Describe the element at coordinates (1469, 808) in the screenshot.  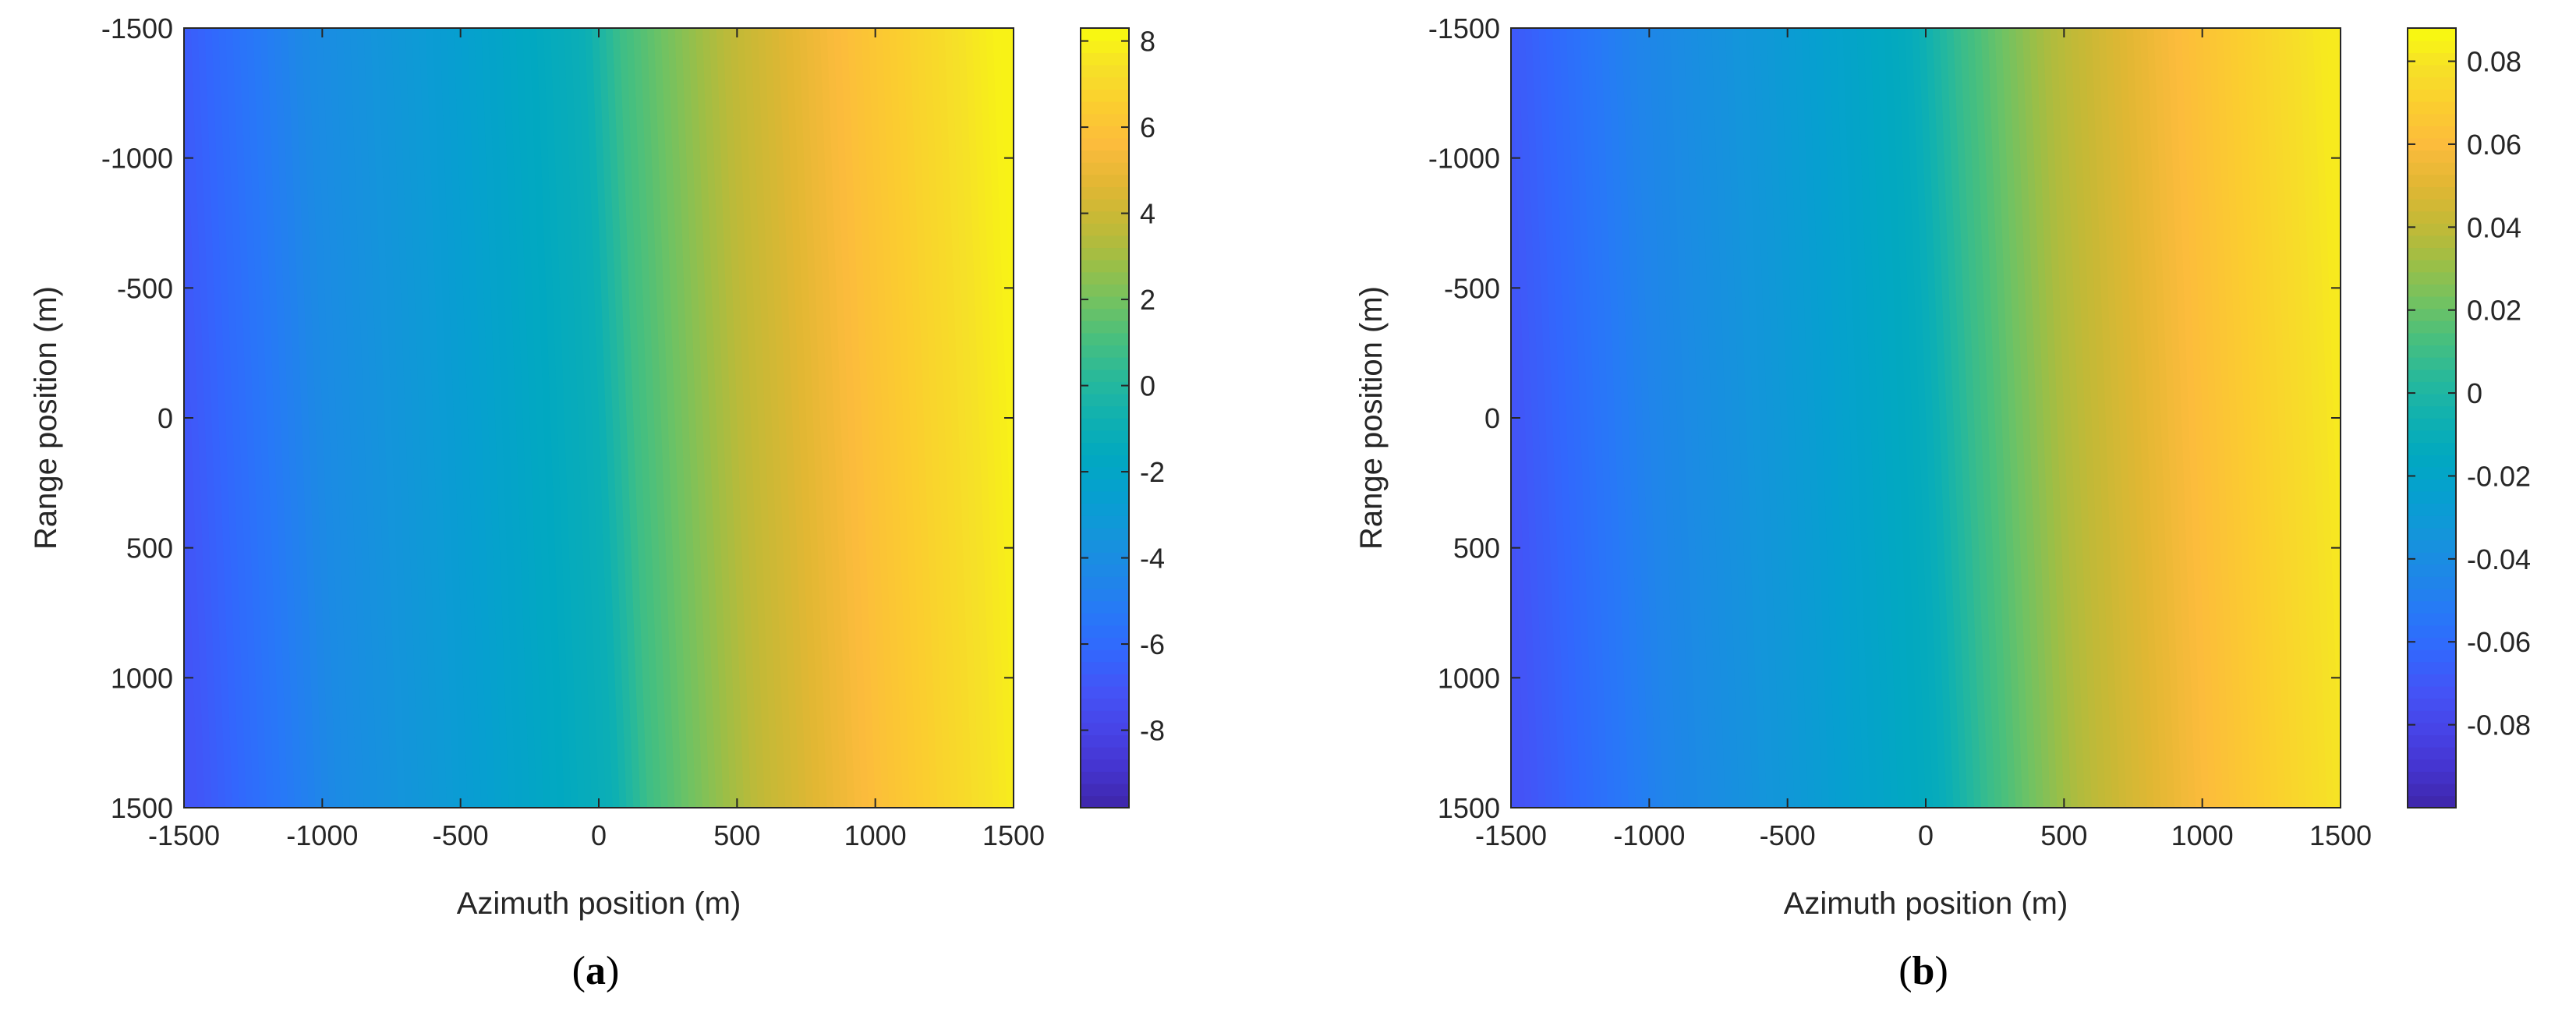
I see `y-tick-label: 1500` at that location.